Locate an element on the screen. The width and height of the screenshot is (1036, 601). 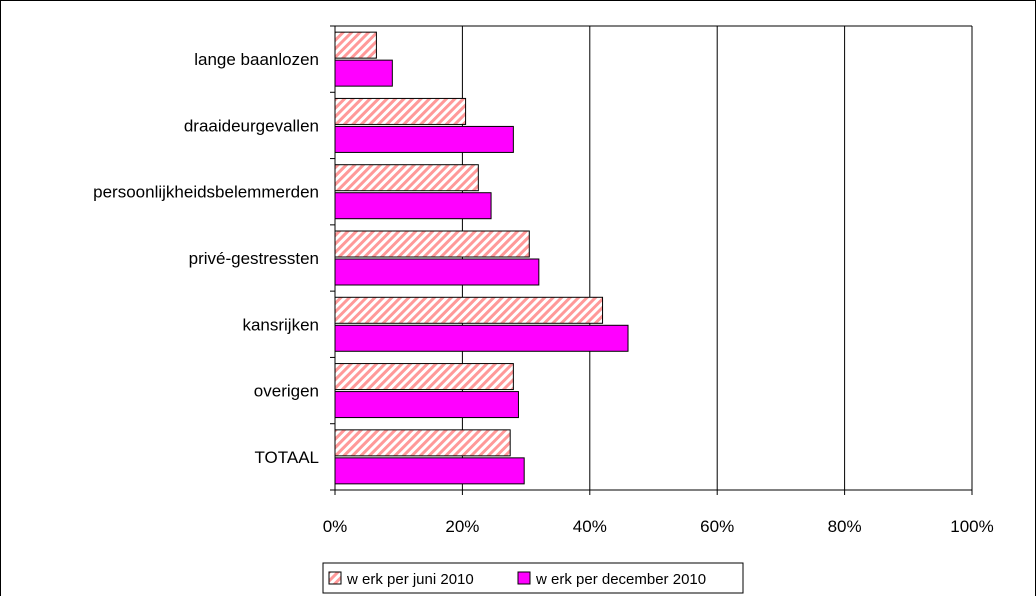
x-tick-label: 20% is located at coordinates (462, 526).